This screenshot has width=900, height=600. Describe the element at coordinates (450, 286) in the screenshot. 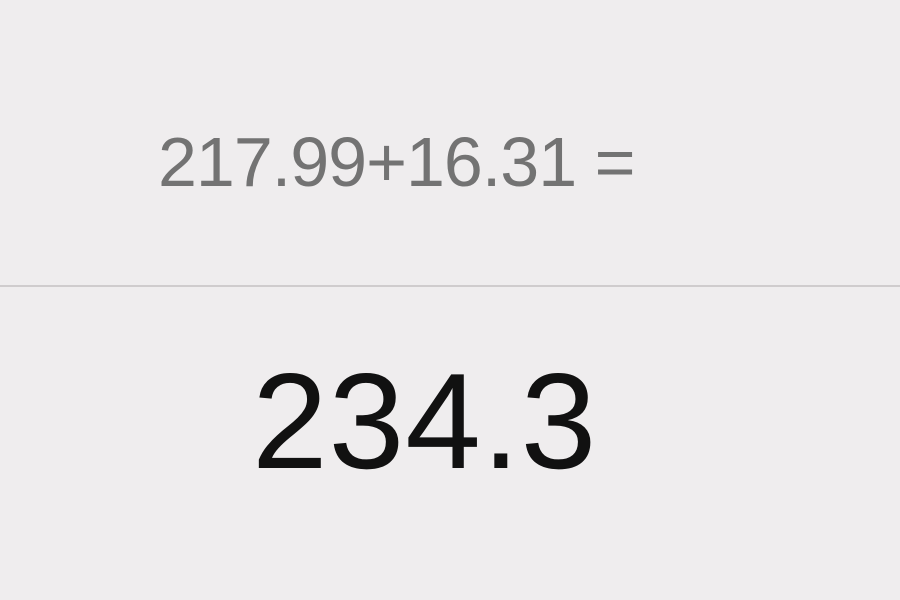

I see `display-divider` at that location.